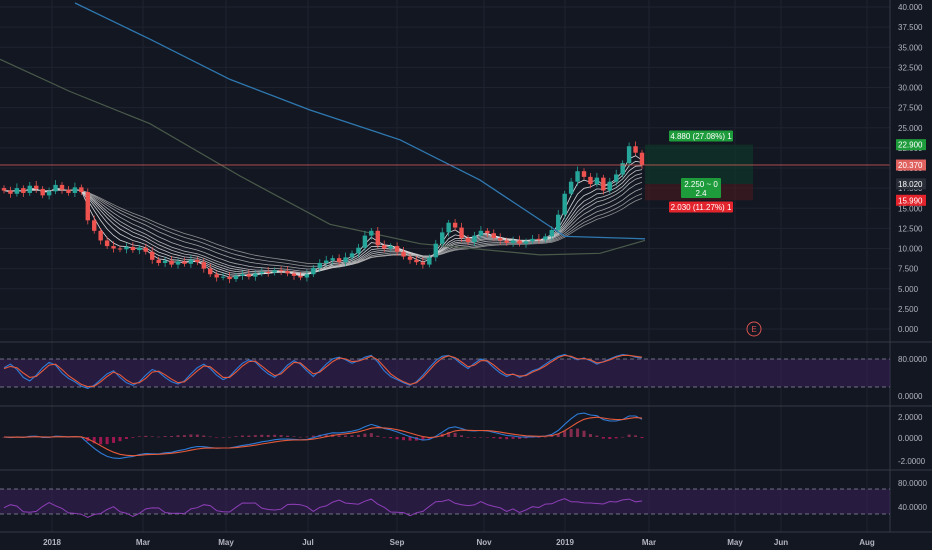  What do you see at coordinates (908, 329) in the screenshot?
I see `price-tick-label: 0.000` at bounding box center [908, 329].